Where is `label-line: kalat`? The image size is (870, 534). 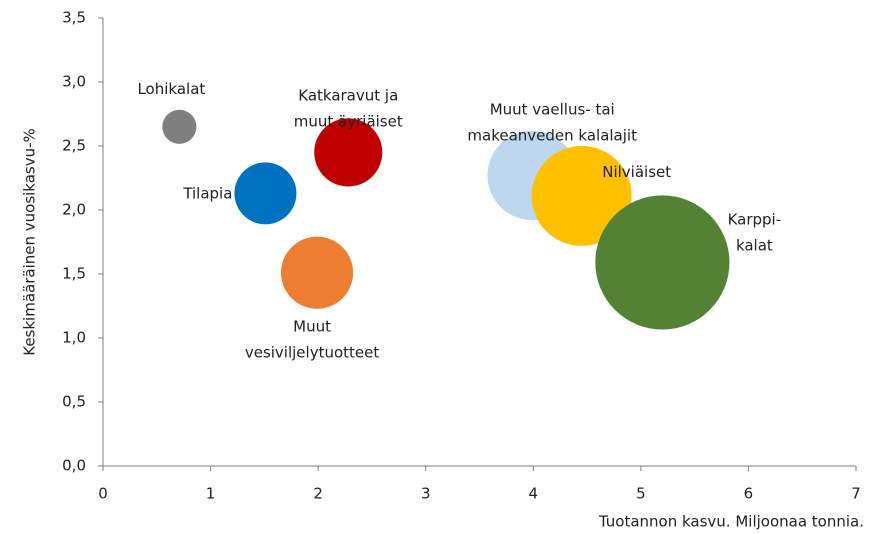
label-line: kalat is located at coordinates (754, 245).